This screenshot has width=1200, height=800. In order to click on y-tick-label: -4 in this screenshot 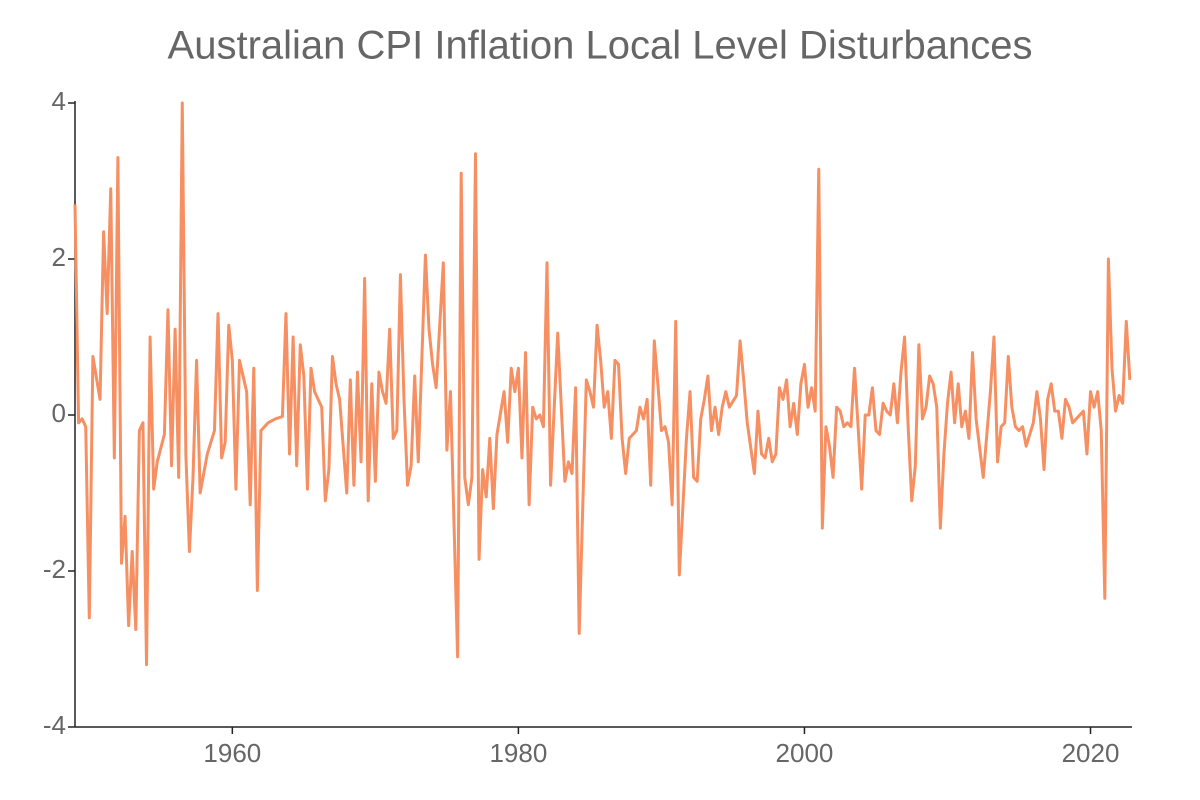, I will do `click(54, 725)`.